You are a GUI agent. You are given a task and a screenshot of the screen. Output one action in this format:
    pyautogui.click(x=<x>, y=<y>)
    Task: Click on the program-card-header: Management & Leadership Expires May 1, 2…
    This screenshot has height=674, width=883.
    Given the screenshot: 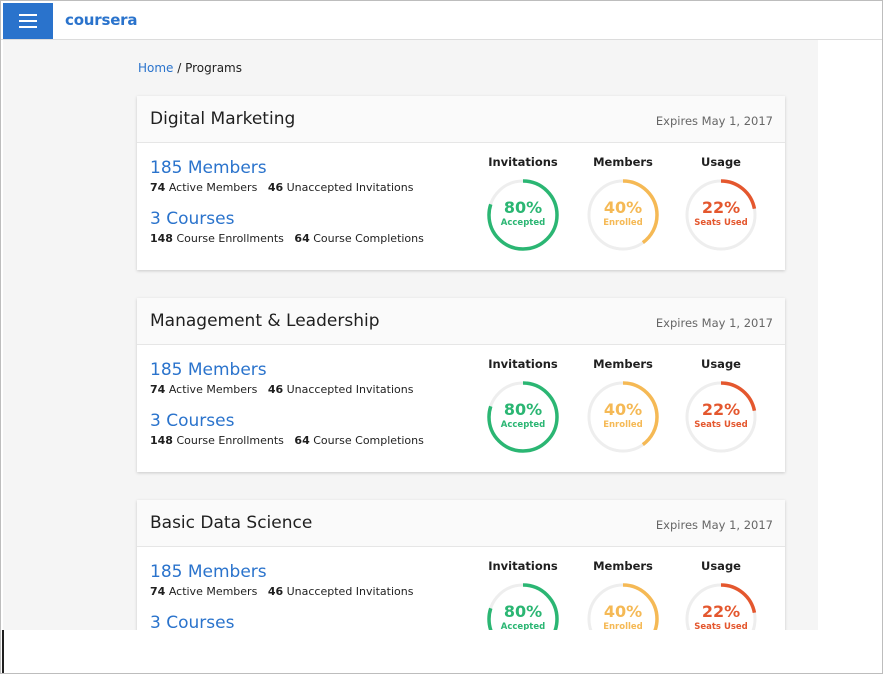 What is the action you would take?
    pyautogui.click(x=461, y=321)
    